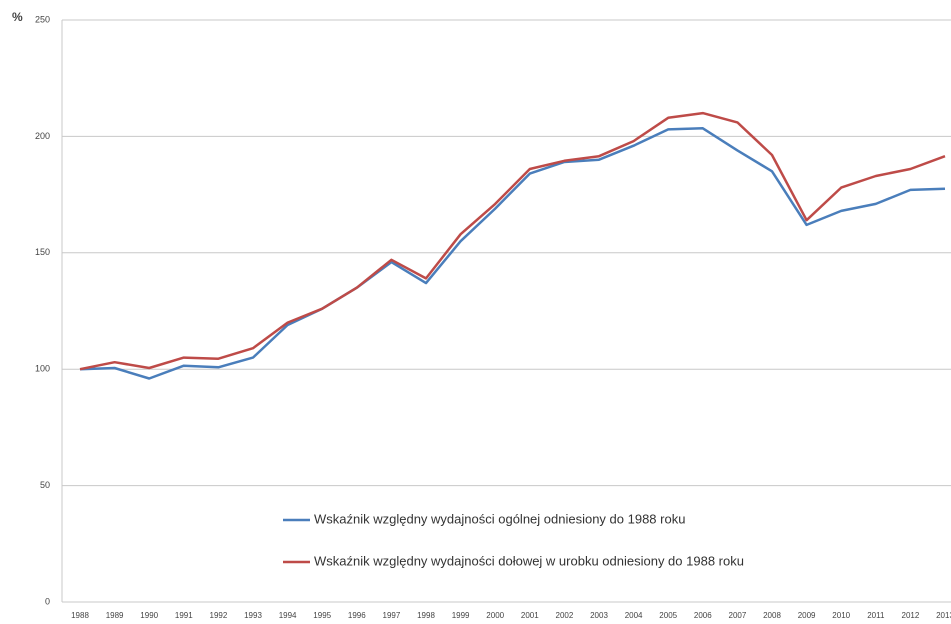 The image size is (951, 624). I want to click on y-tick-label: 0, so click(47, 601).